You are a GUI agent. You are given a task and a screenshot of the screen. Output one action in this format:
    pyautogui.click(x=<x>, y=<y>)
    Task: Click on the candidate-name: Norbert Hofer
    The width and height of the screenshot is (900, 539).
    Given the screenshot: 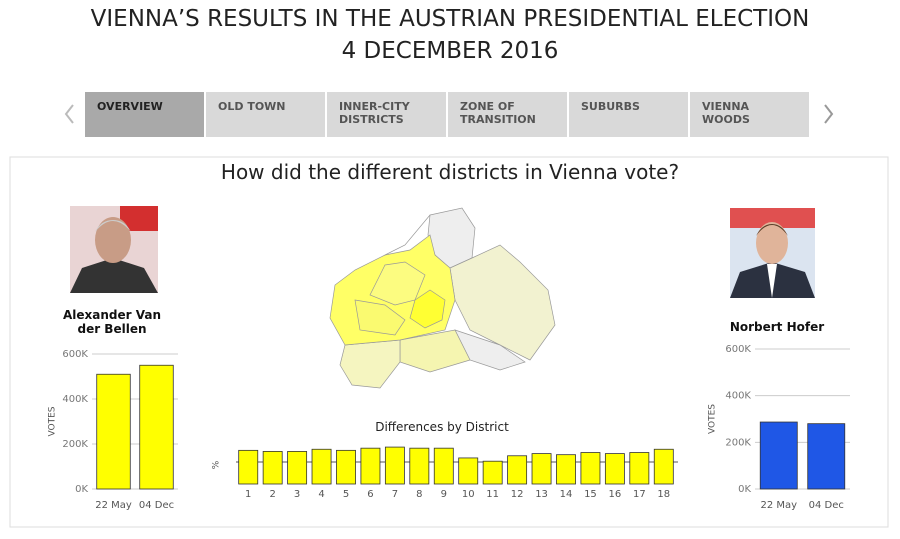 What is the action you would take?
    pyautogui.click(x=777, y=327)
    